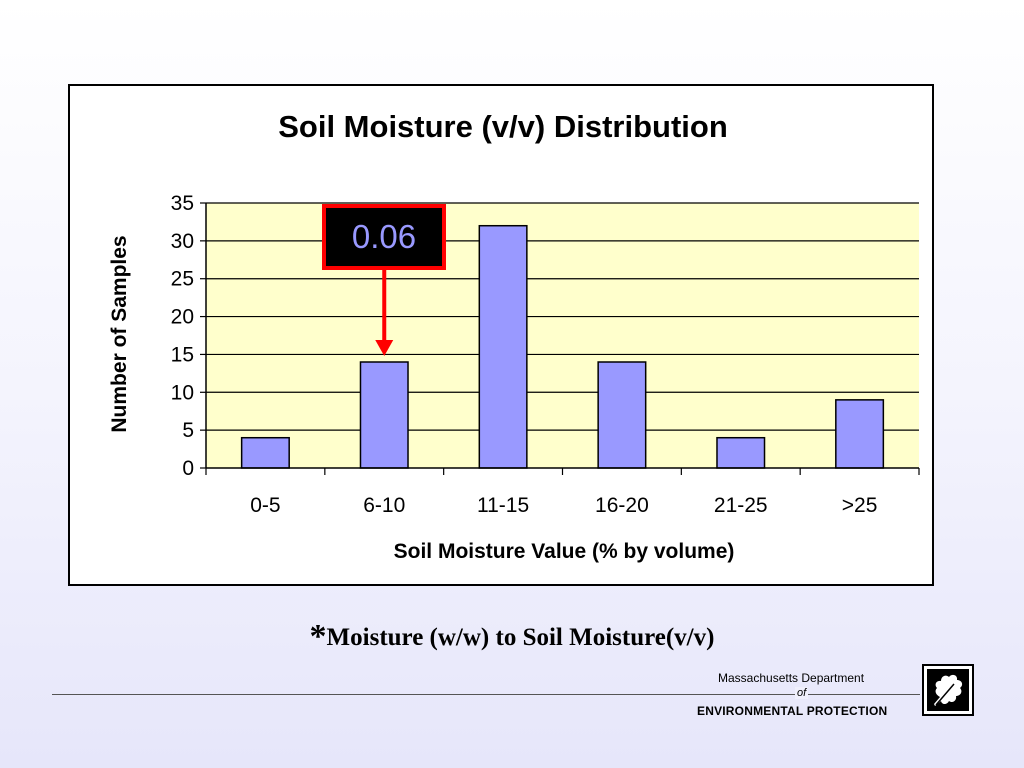 This screenshot has height=768, width=1024. I want to click on callout-label: 0.06, so click(384, 236).